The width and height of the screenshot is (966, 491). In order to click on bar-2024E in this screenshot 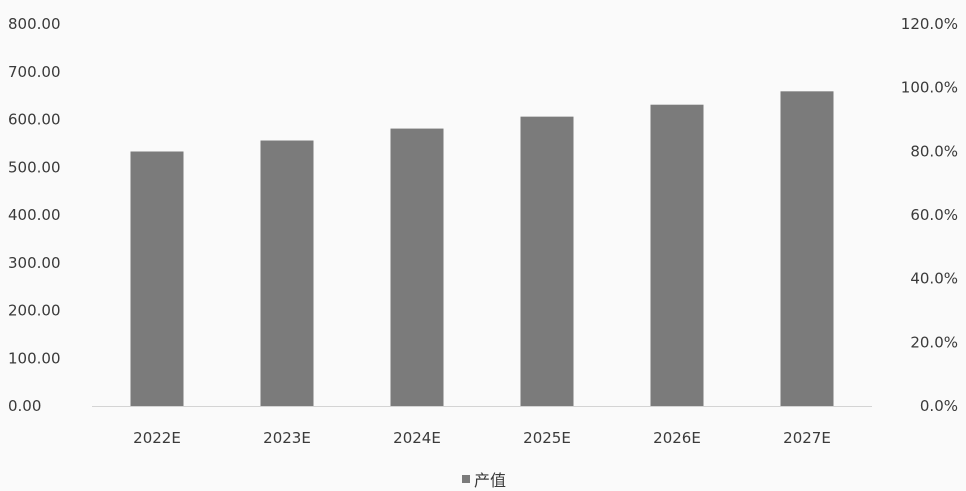, I will do `click(417, 267)`.